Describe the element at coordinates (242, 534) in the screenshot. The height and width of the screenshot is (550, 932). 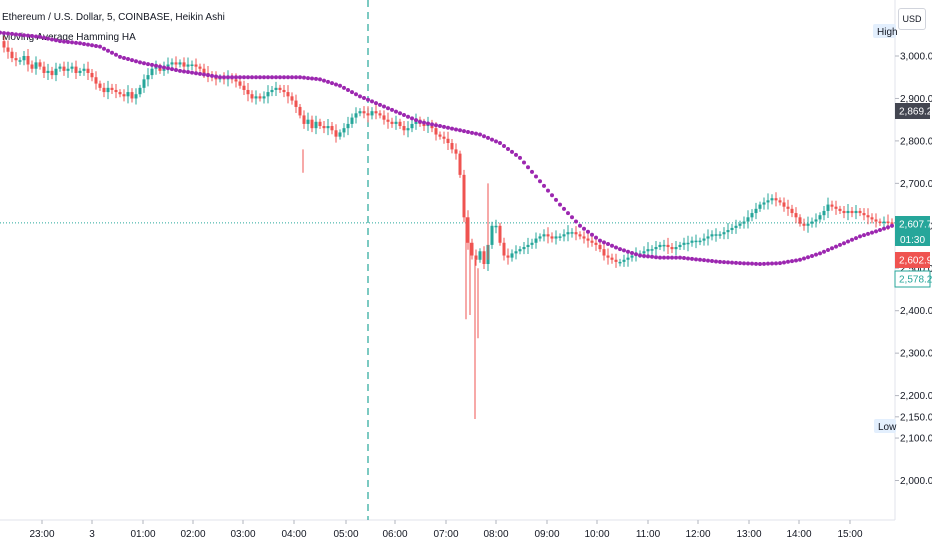
I see `x-tick-label: 03:00` at that location.